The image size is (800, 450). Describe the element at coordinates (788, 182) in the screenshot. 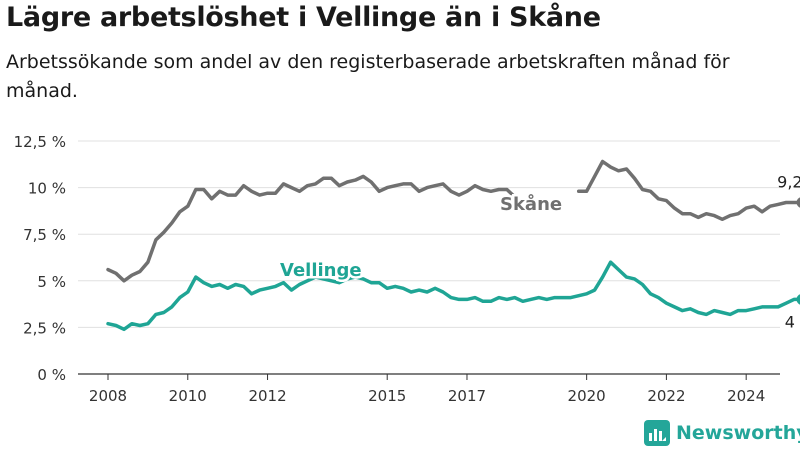

I see `skane-end-value-label: 9,2 %` at that location.